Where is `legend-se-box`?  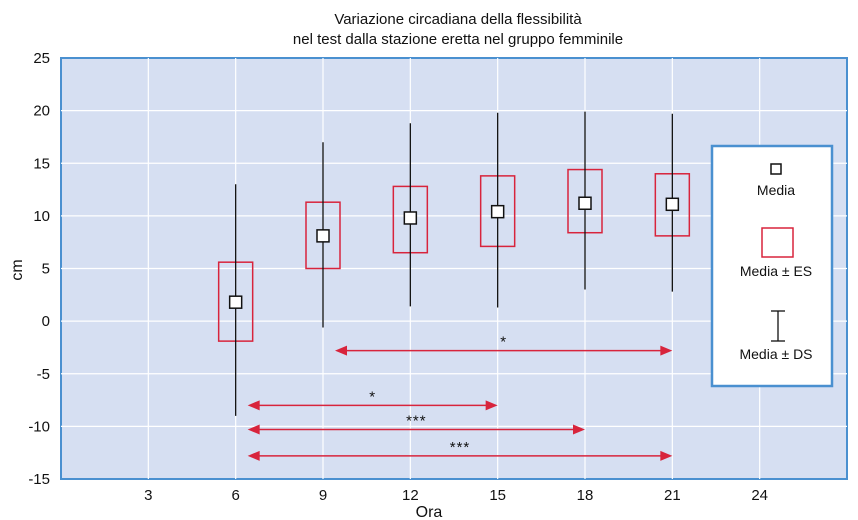
legend-se-box is located at coordinates (777, 242).